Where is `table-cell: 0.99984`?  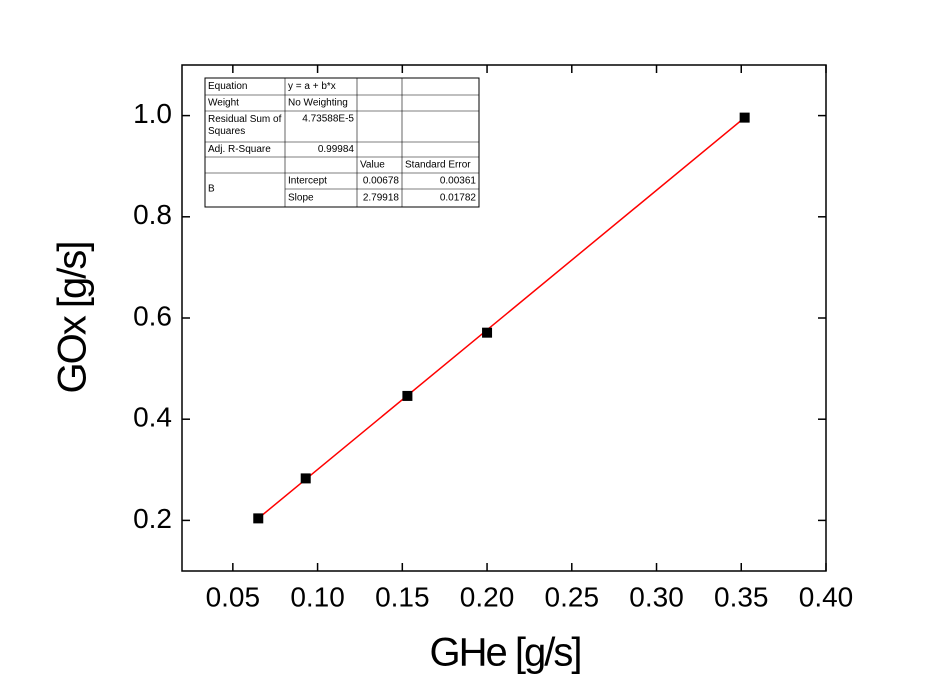 table-cell: 0.99984 is located at coordinates (336, 149).